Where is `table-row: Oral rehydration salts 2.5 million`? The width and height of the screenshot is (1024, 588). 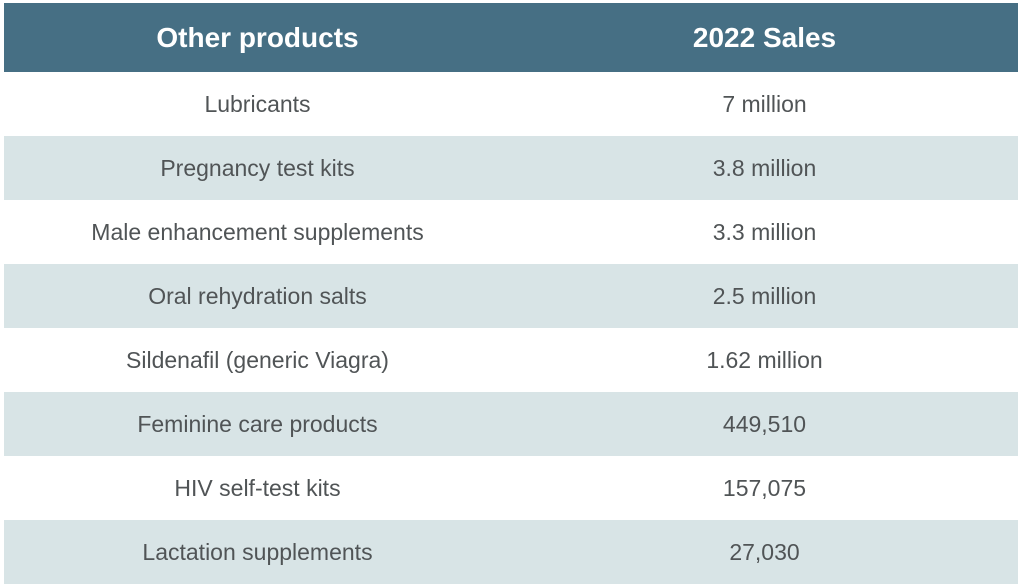 table-row: Oral rehydration salts 2.5 million is located at coordinates (511, 296).